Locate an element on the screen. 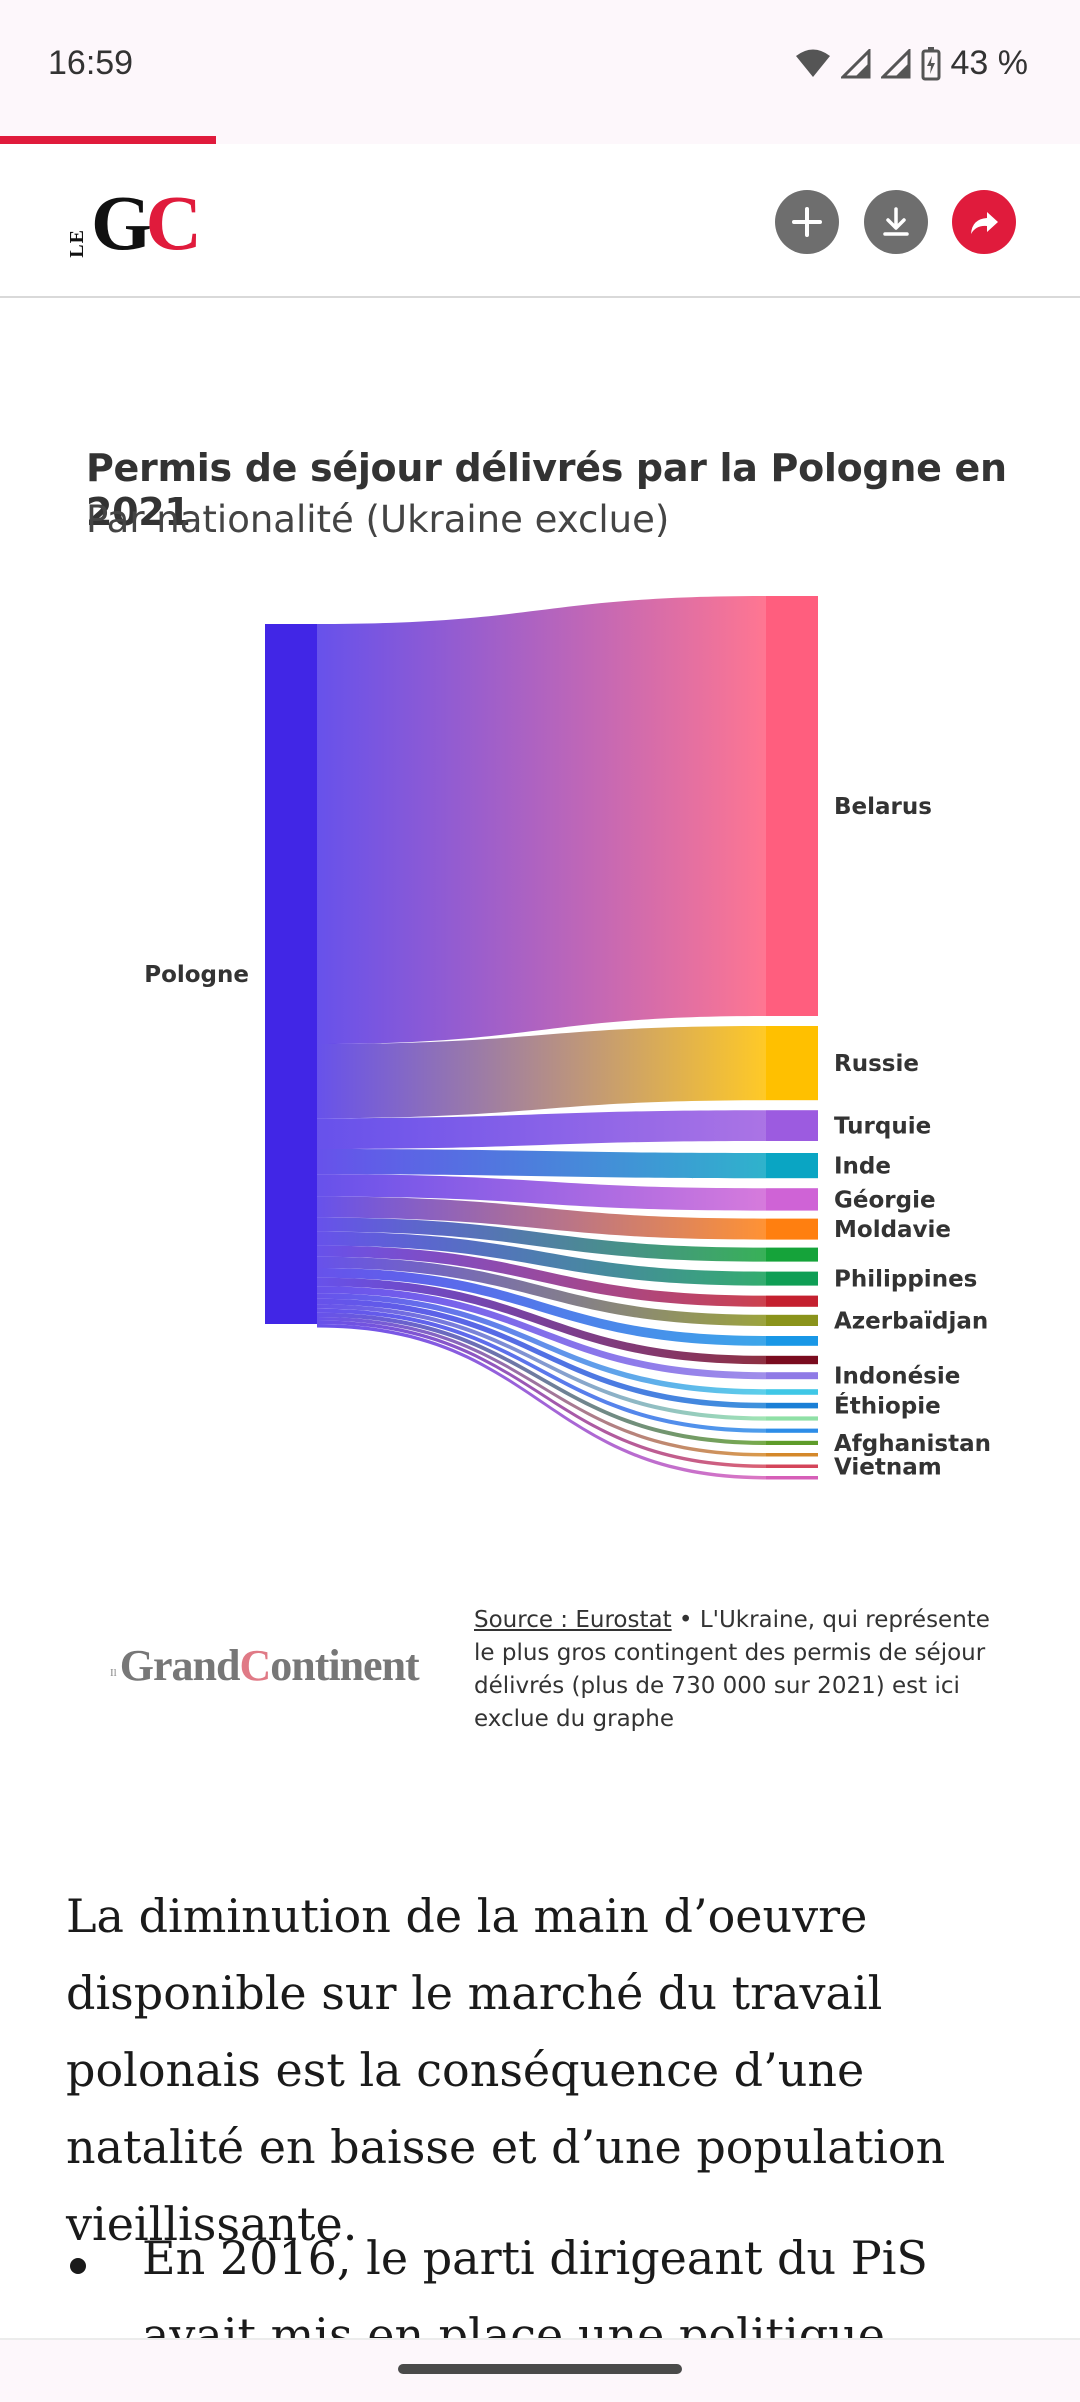  le-gc-logo: LE G C is located at coordinates (134, 222).